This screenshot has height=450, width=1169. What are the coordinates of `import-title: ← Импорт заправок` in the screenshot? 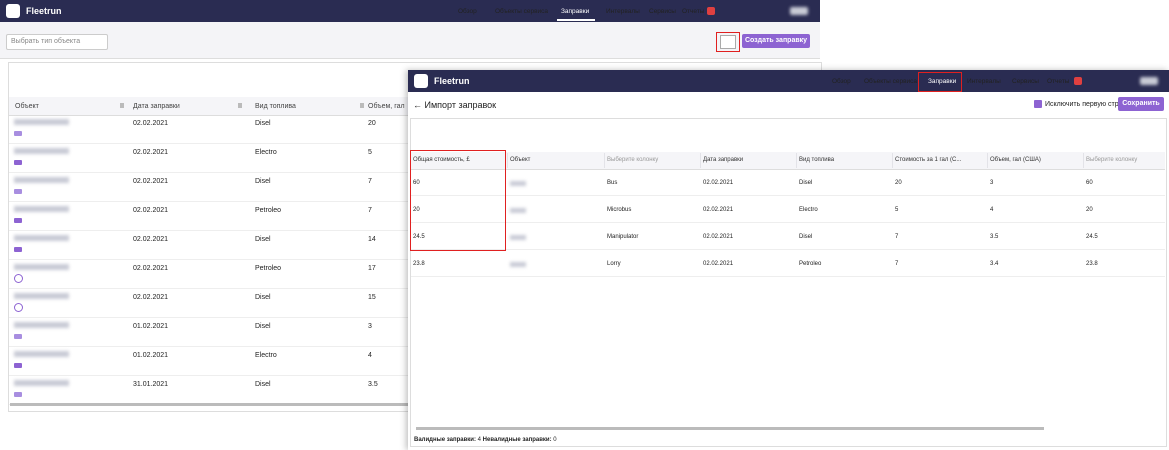 It's located at (455, 105).